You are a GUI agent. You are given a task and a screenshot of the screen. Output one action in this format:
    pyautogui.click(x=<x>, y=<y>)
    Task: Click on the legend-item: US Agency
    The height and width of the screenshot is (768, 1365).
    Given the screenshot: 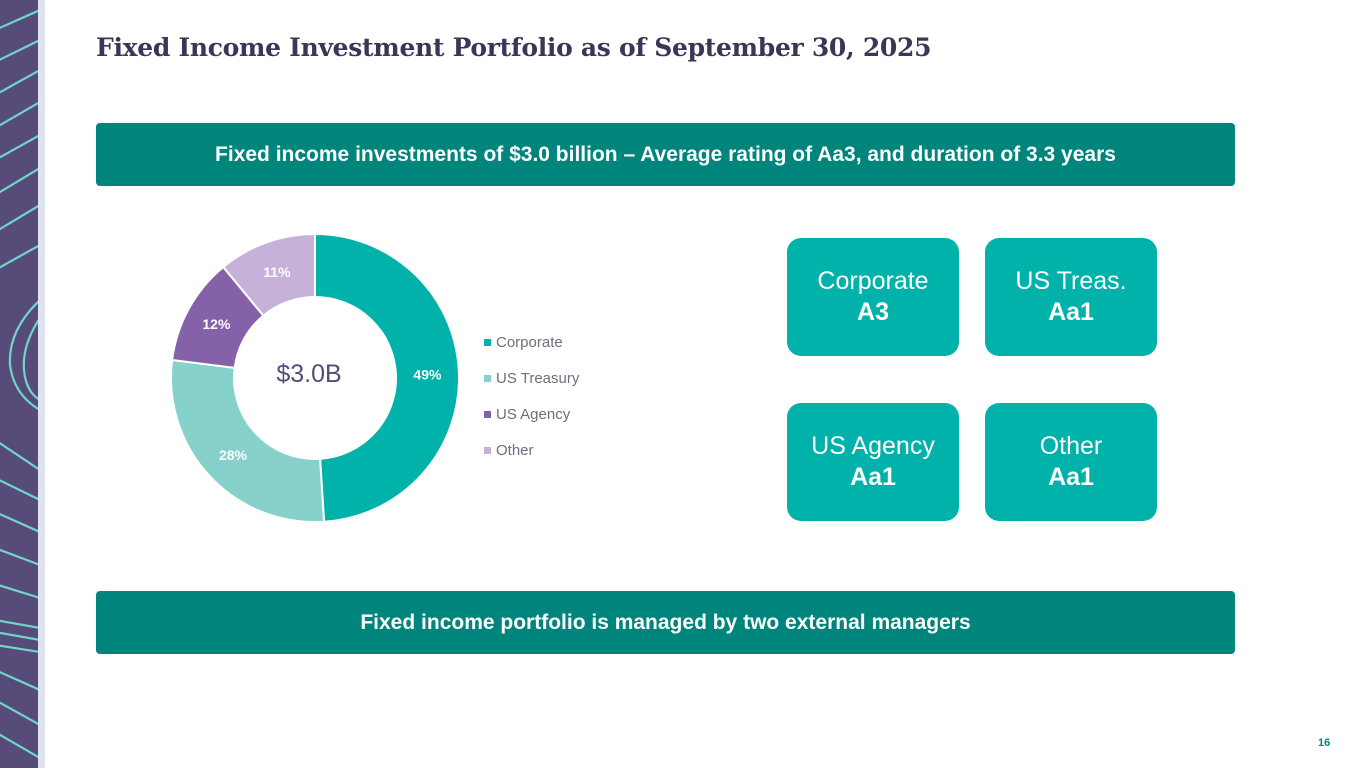 What is the action you would take?
    pyautogui.click(x=531, y=414)
    